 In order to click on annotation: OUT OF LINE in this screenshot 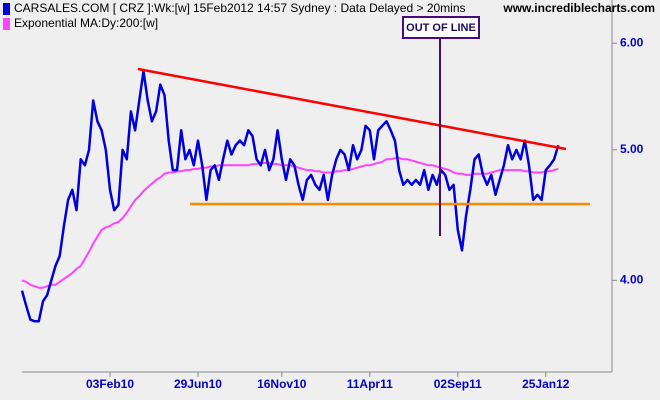, I will do `click(441, 28)`.